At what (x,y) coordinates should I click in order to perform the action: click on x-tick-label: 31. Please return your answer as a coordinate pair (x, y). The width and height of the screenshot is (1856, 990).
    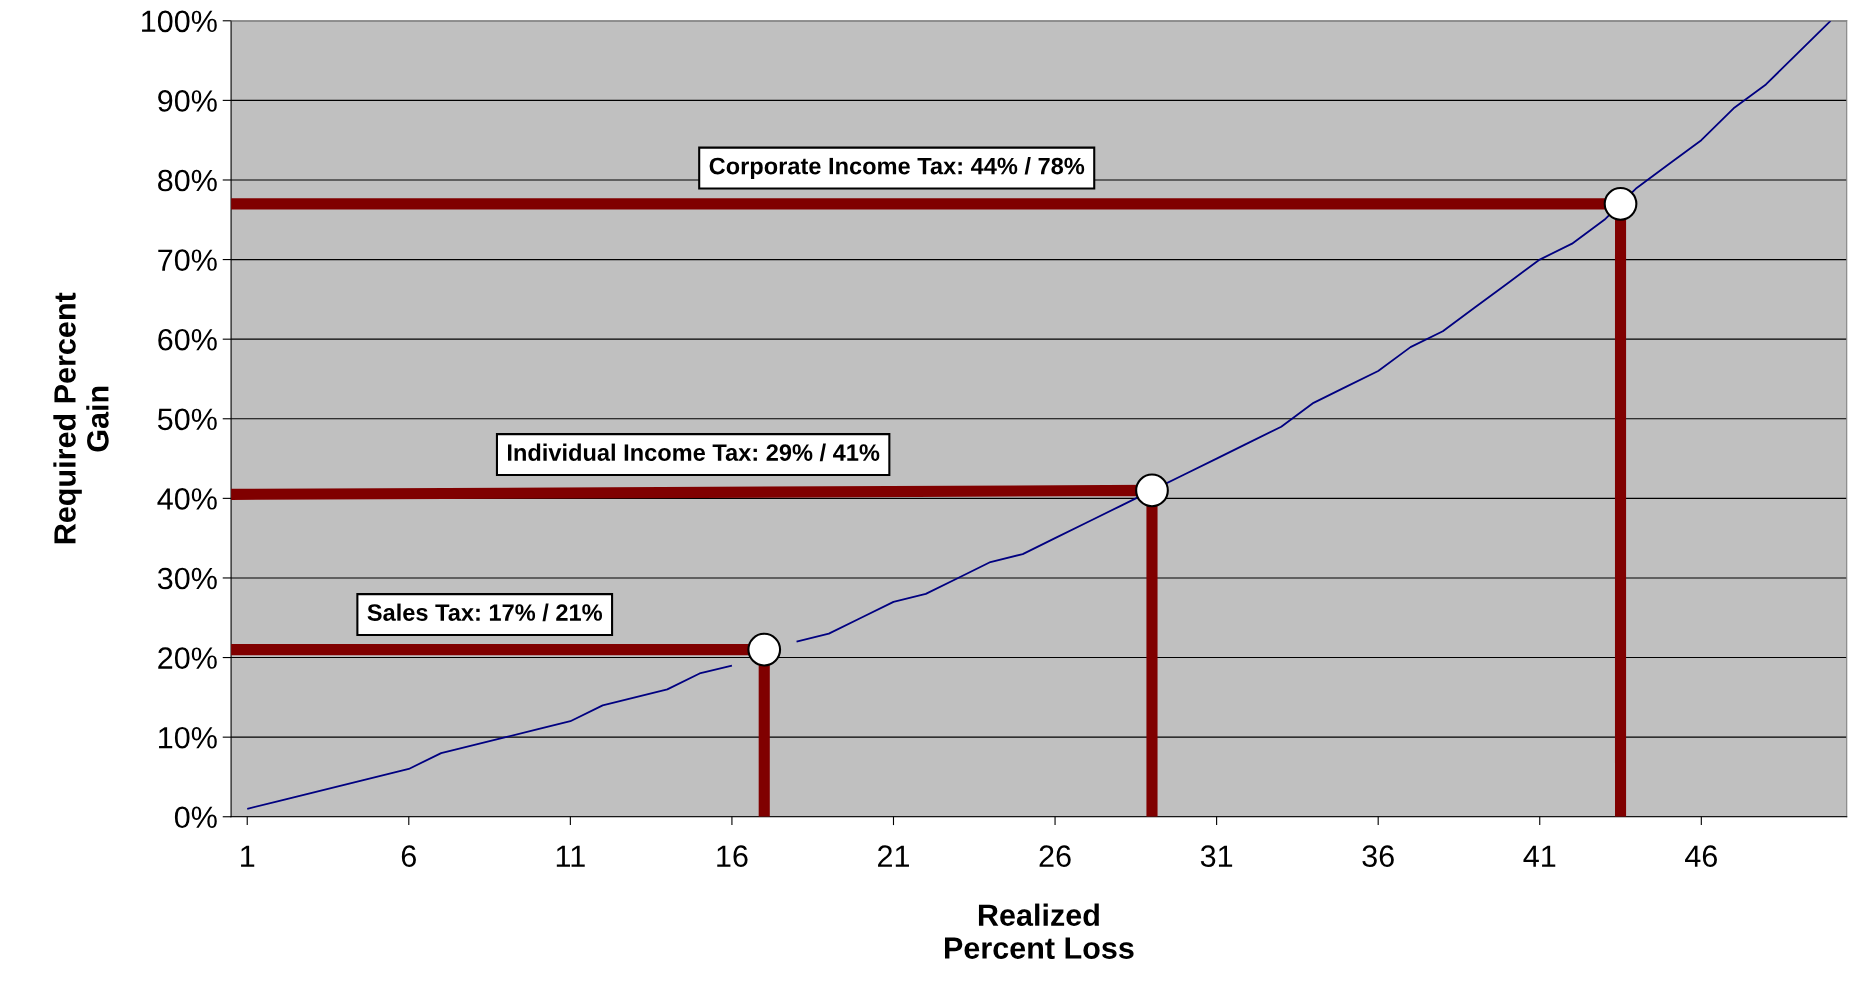
    Looking at the image, I should click on (1216, 856).